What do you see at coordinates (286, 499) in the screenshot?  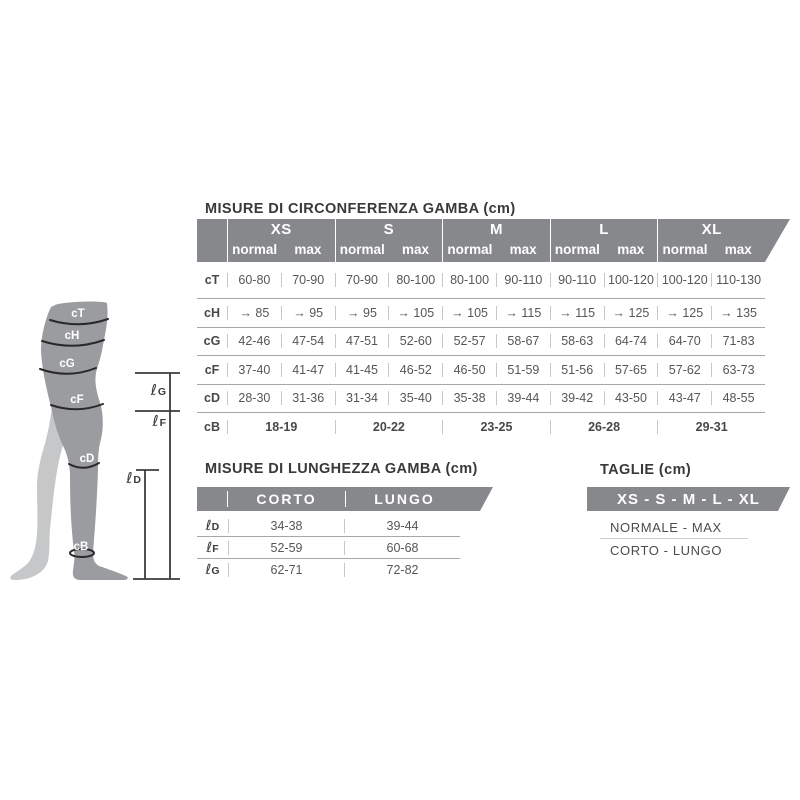 I see `length-col-corto: CORTO` at bounding box center [286, 499].